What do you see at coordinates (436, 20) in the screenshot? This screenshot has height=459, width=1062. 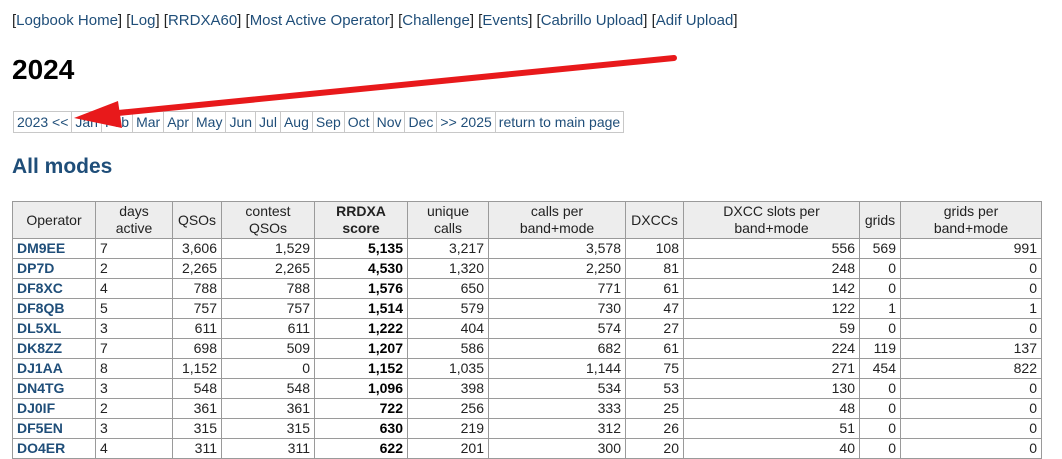 I see `nav-challenge-link: Challenge` at bounding box center [436, 20].